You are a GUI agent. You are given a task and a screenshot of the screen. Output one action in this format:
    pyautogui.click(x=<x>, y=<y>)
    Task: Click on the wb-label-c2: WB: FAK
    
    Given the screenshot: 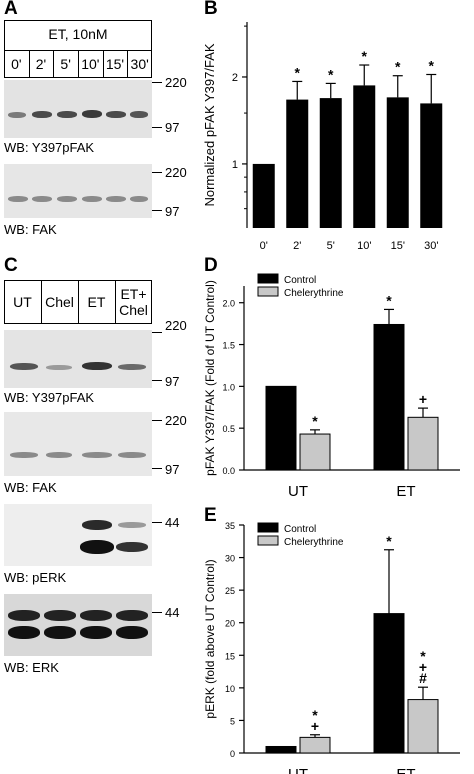 What is the action you would take?
    pyautogui.click(x=30, y=487)
    